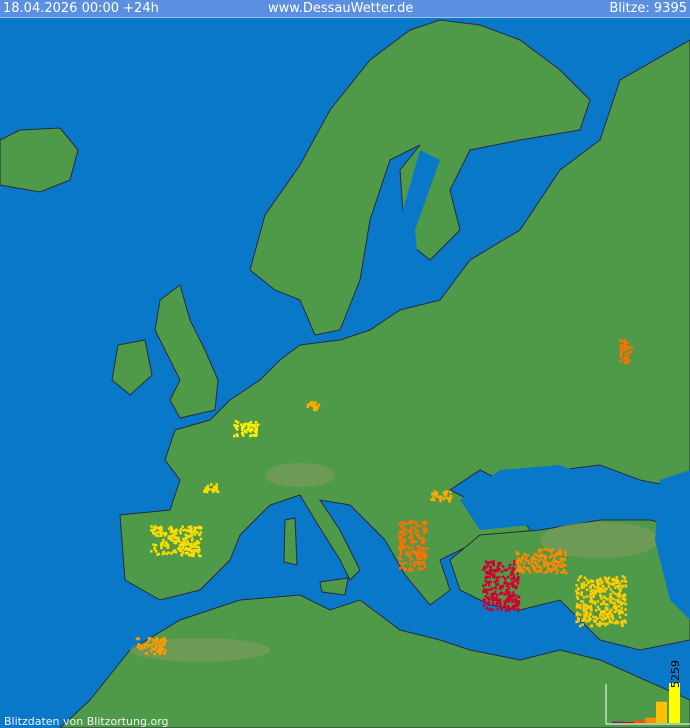  I want to click on site-link: www.DessauWetter.de, so click(341, 8).